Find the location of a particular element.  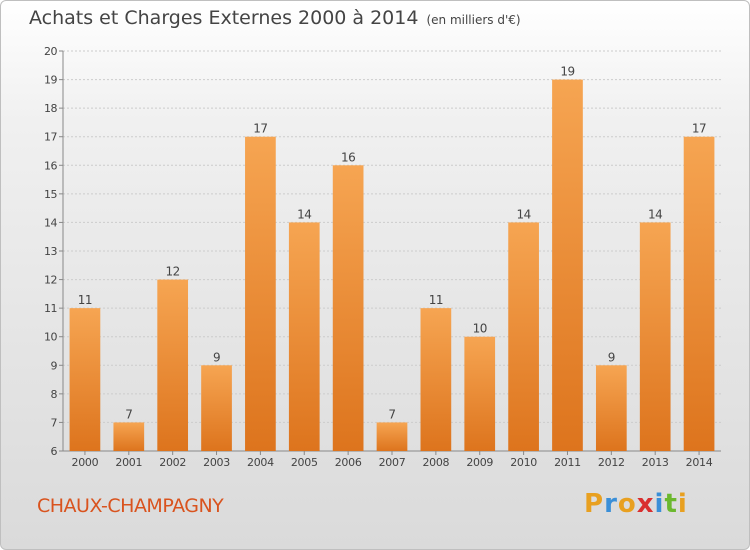

x-tick-label: 2001 is located at coordinates (128, 462).